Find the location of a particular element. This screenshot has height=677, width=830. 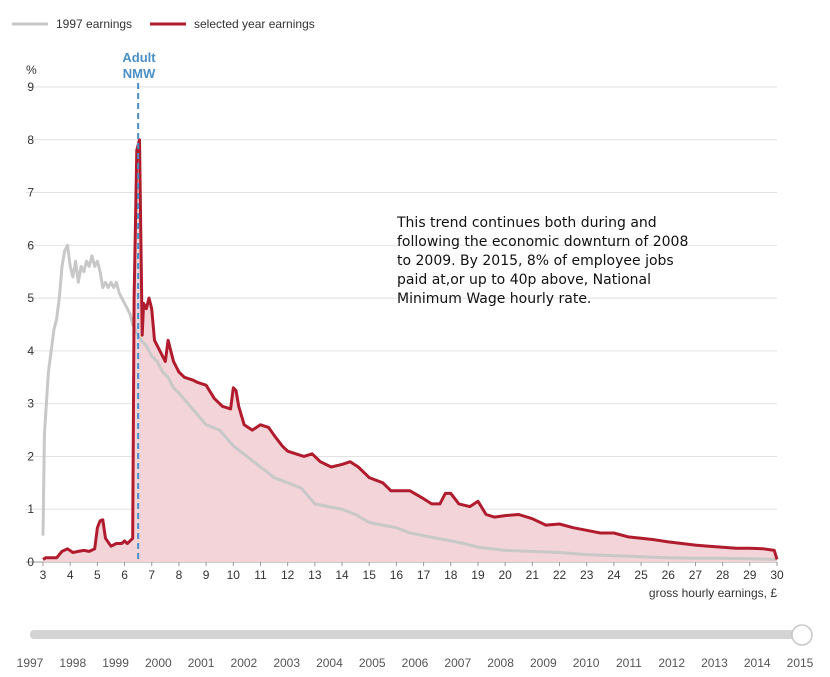

x-tick-label: 6 is located at coordinates (124, 575).